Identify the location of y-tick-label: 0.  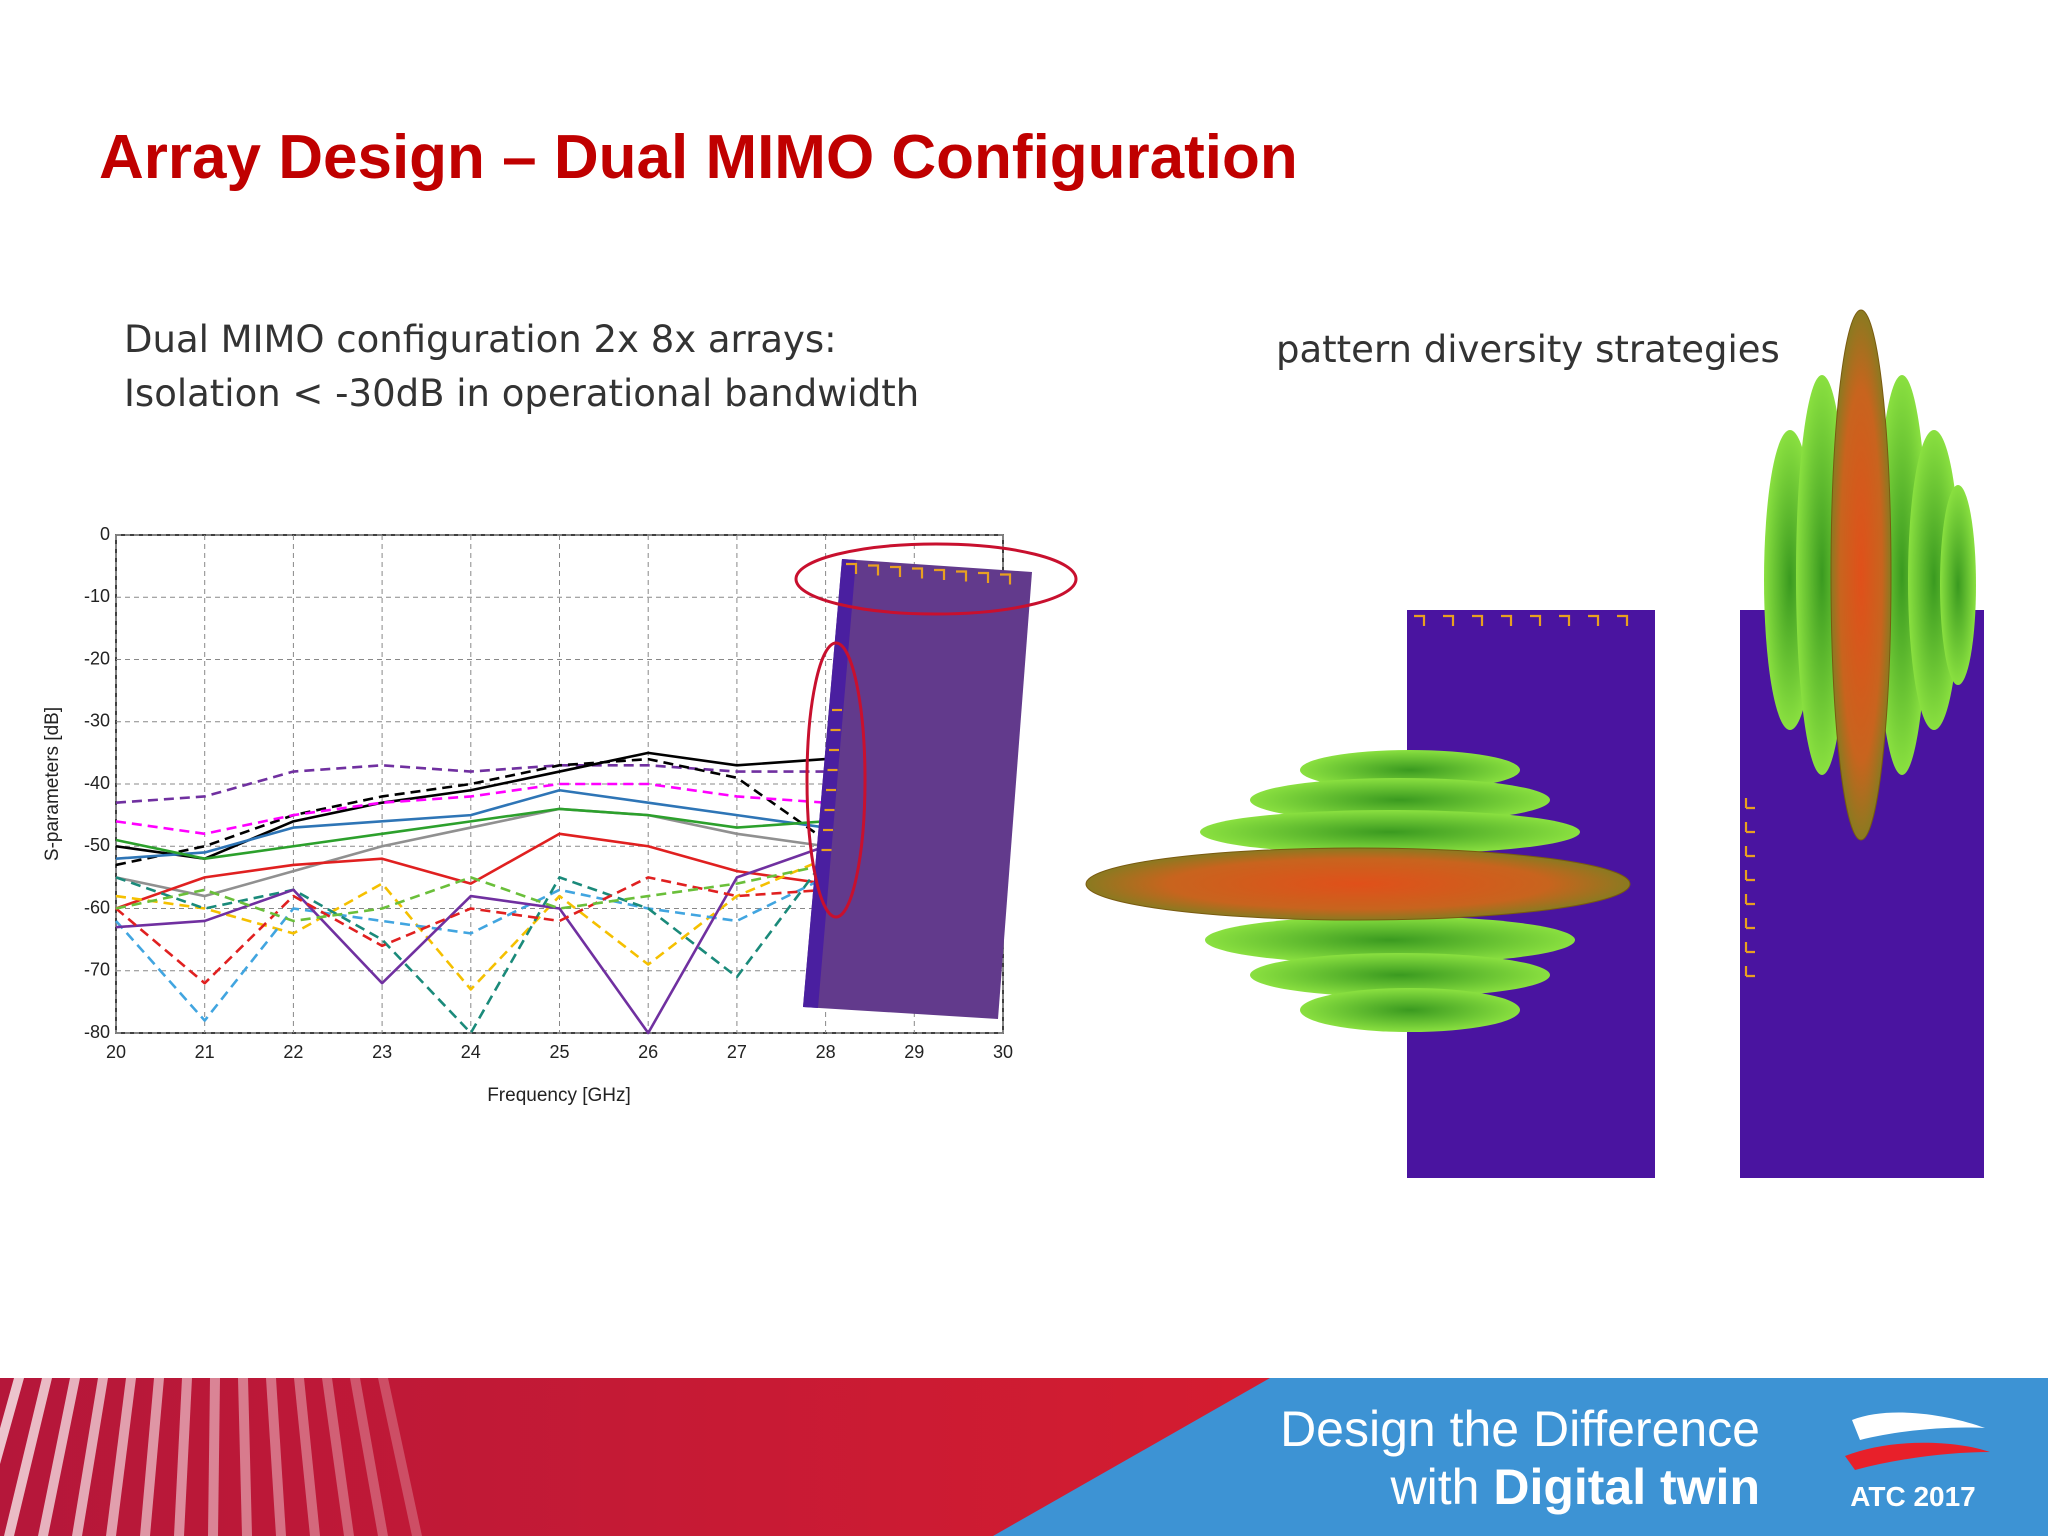
(105, 534).